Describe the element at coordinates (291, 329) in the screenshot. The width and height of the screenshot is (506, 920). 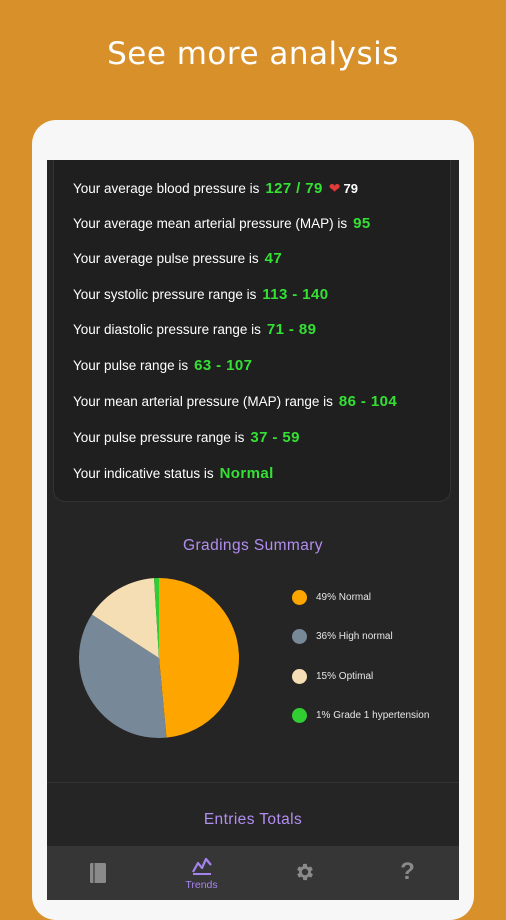
I see `stat-value: 71 - 89` at that location.